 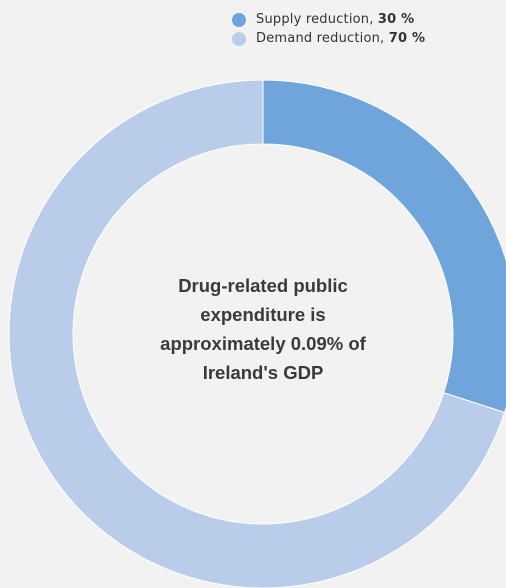 What do you see at coordinates (320, 38) in the screenshot?
I see `legend-label-demand-reduction: Demand reduction,` at bounding box center [320, 38].